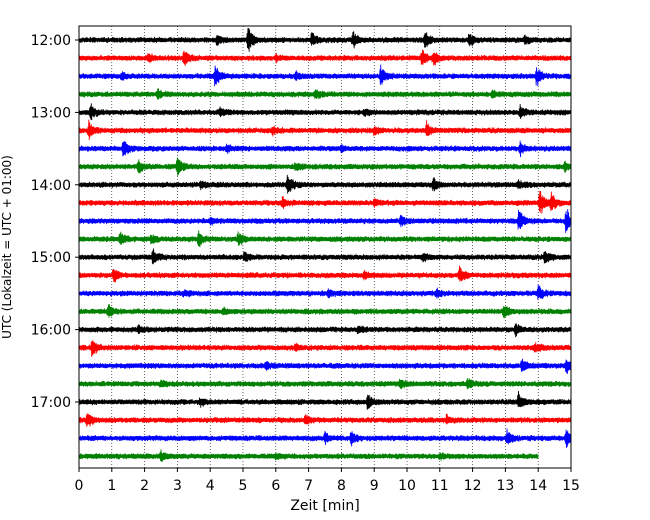 The height and width of the screenshot is (520, 650). Describe the element at coordinates (210, 486) in the screenshot. I see `x-tick-label: 4` at that location.